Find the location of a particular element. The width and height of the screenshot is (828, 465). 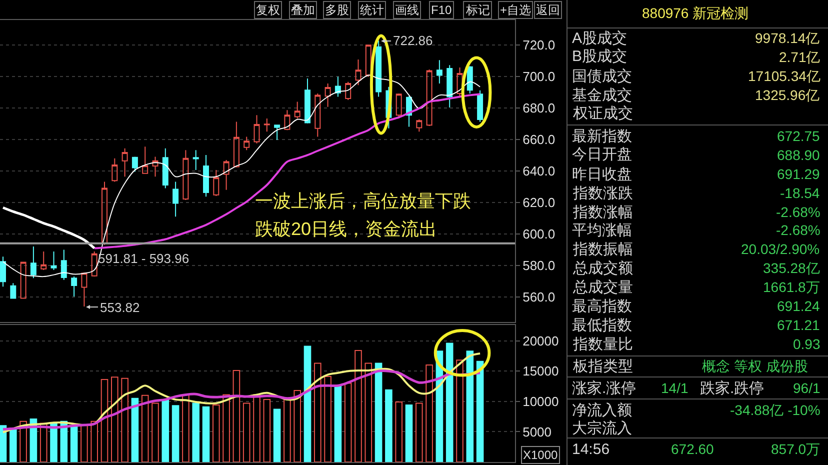

y-tick-label: 10000 is located at coordinates (540, 401).